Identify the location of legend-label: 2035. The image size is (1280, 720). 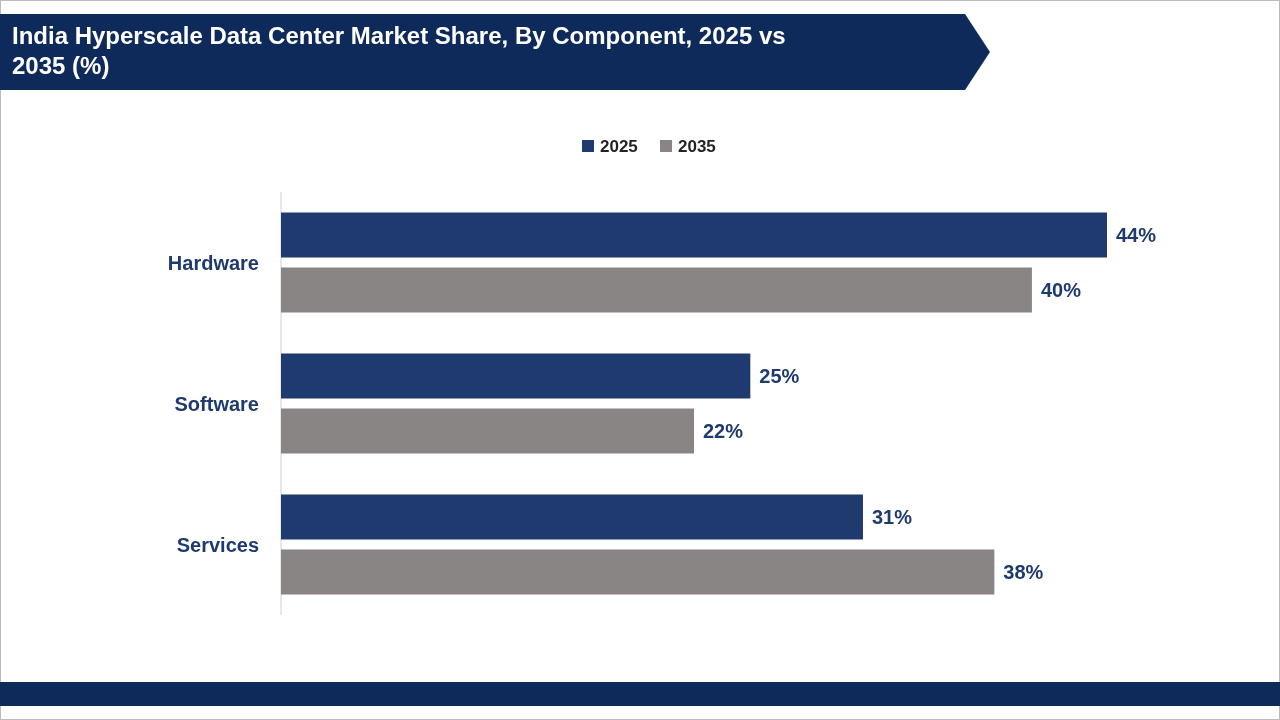
(697, 146).